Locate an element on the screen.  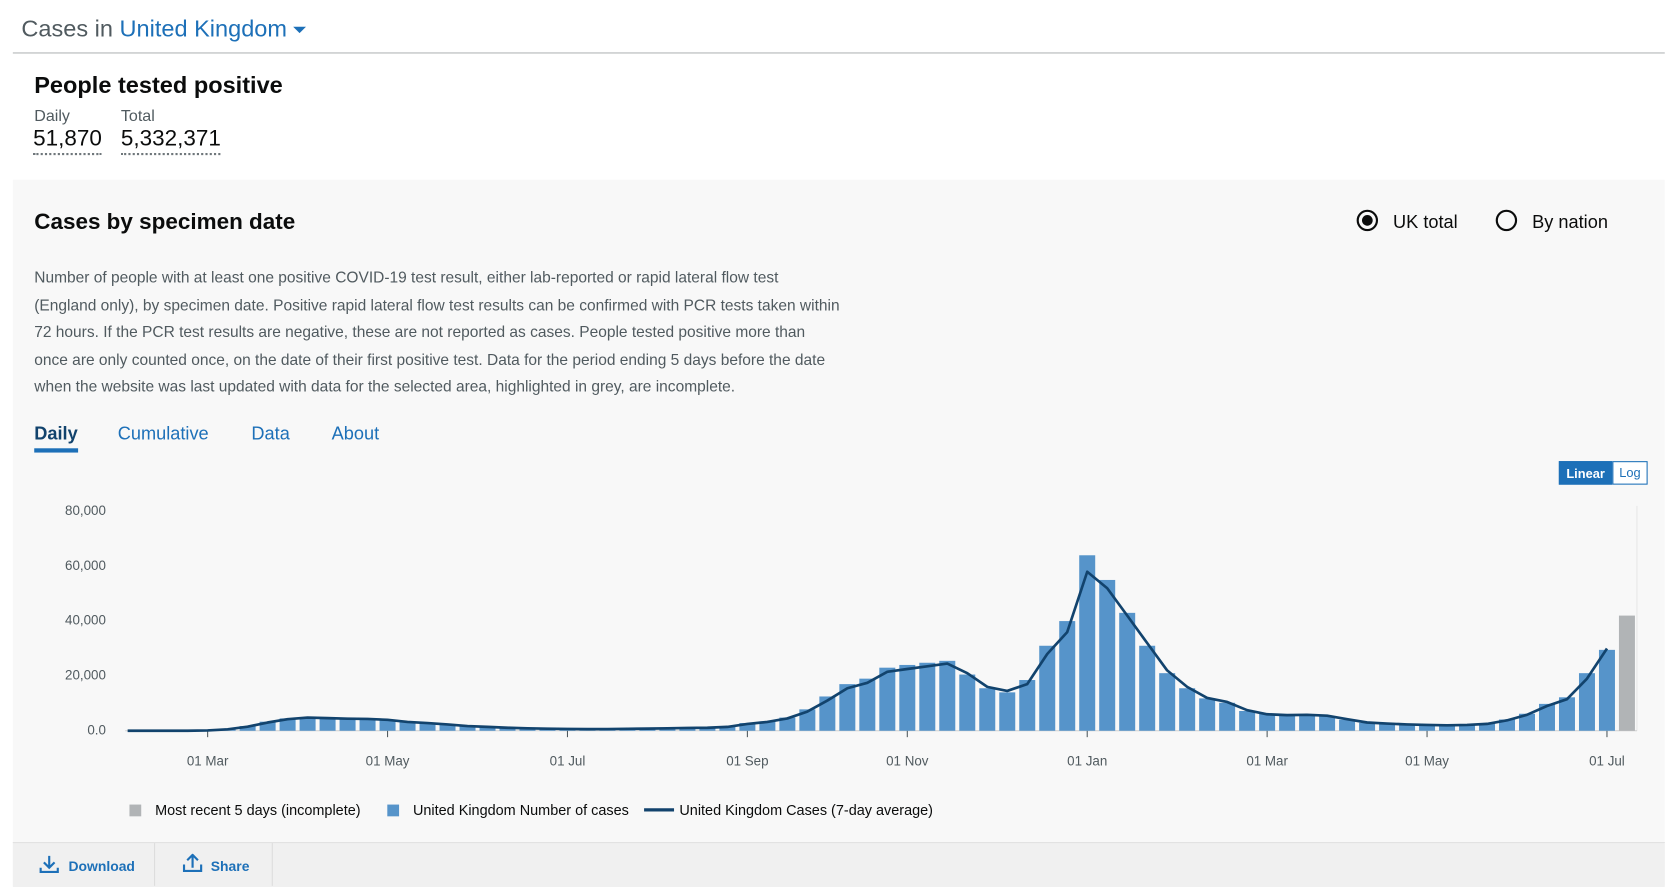
scale-button: Log is located at coordinates (1630, 473).